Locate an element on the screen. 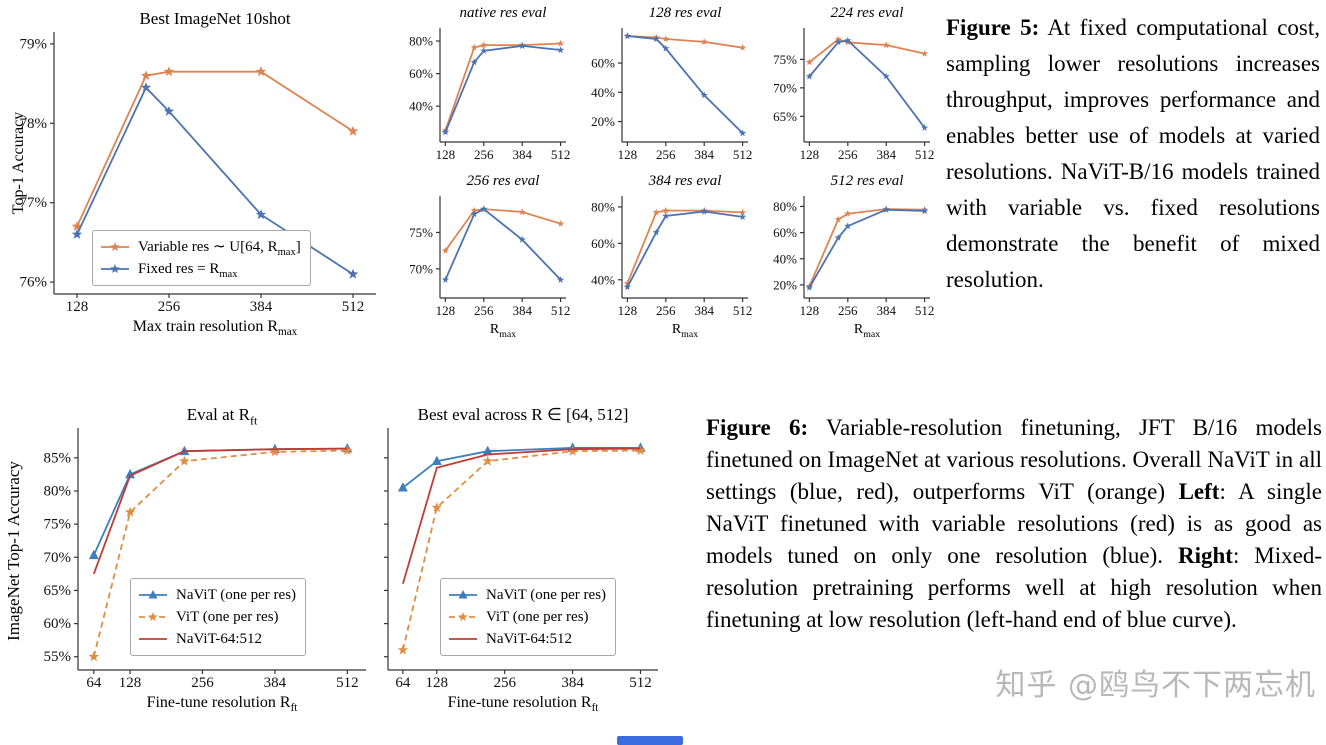 This screenshot has height=745, width=1326. svg-text: 64 is located at coordinates (403, 683).